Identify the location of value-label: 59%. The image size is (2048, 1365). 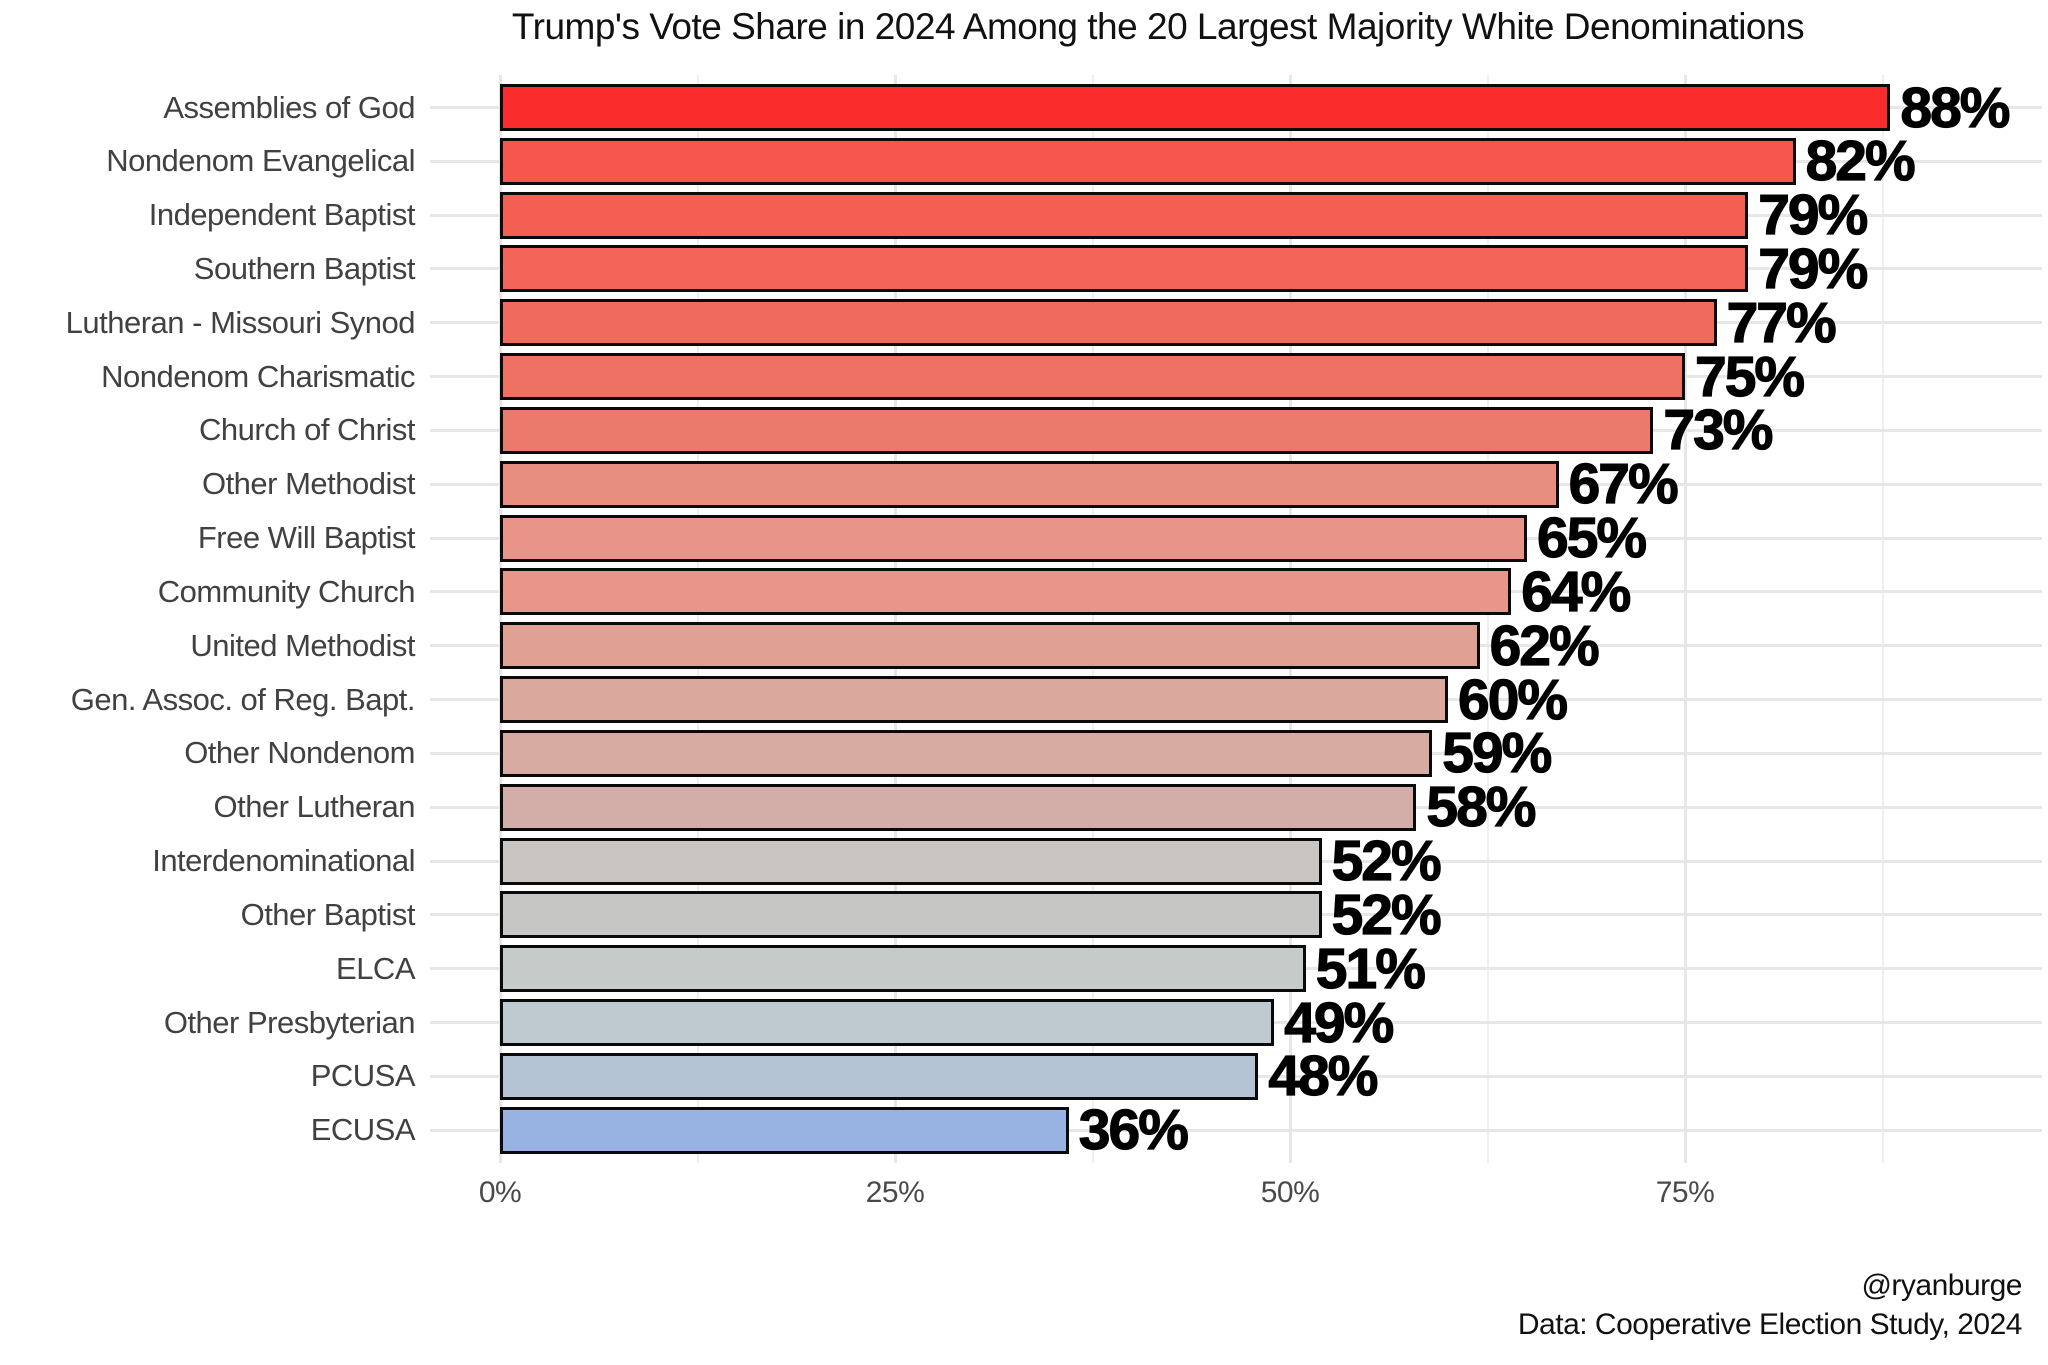
(1497, 753).